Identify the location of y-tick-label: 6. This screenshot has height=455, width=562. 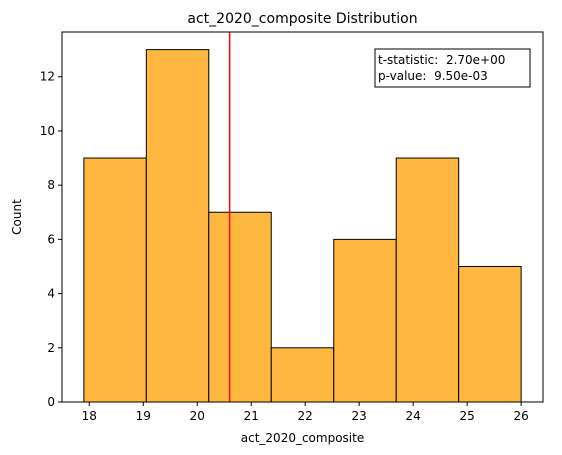
(51, 239).